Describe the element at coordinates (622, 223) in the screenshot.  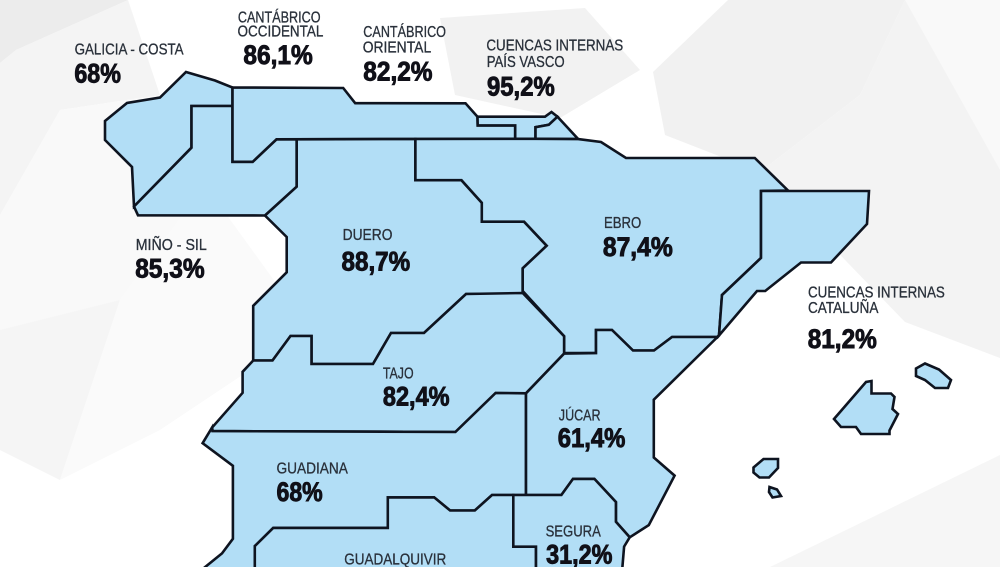
I see `svg-text: EBRO` at that location.